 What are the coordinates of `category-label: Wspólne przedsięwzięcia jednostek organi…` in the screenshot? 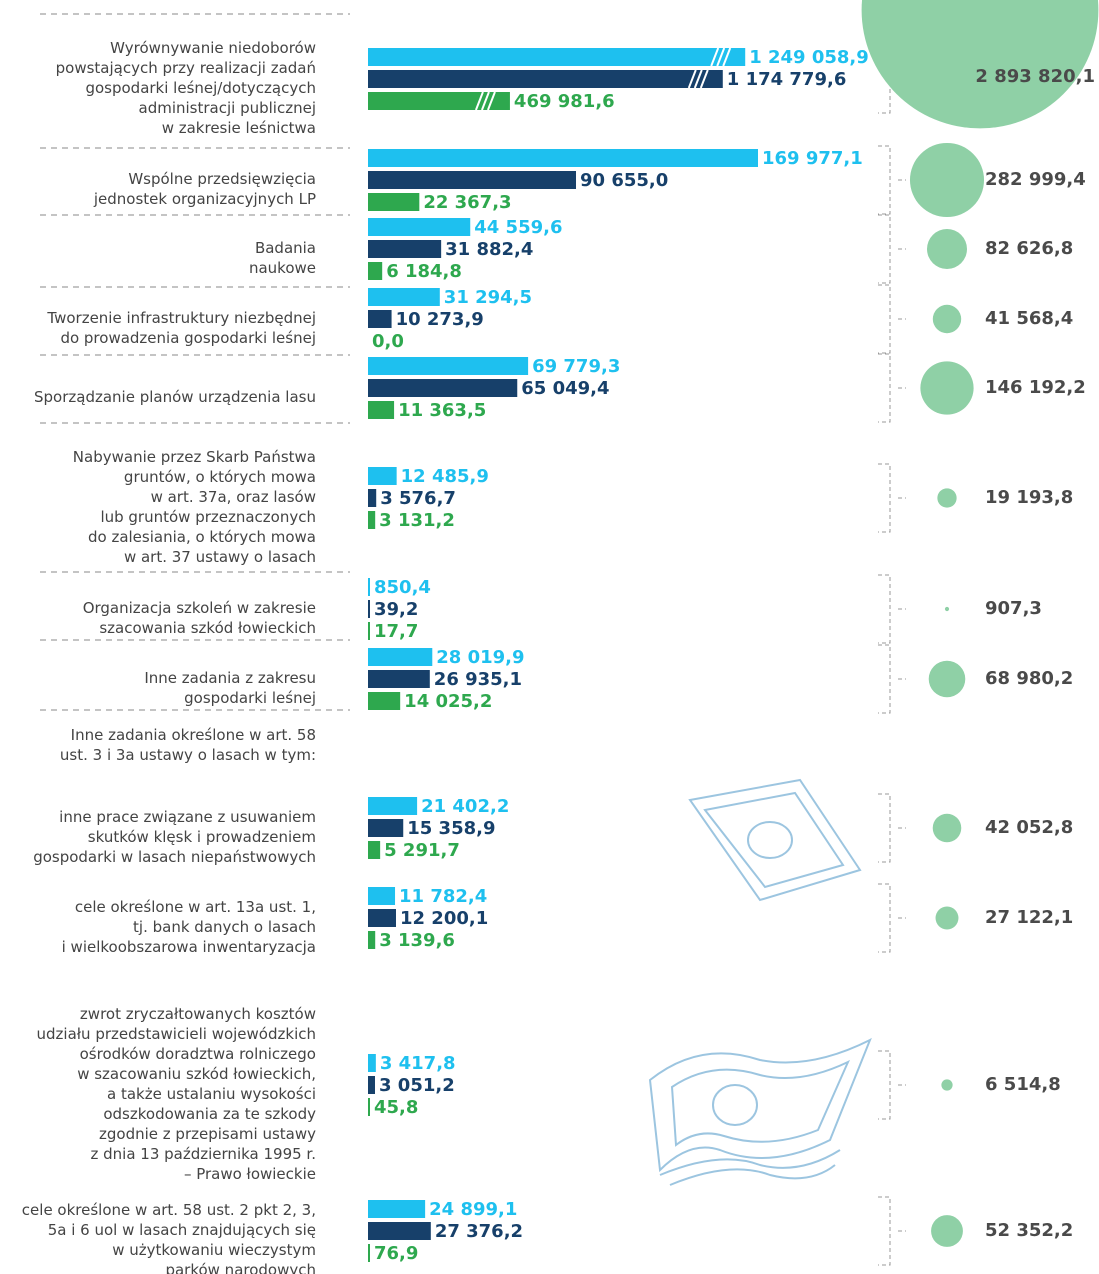 It's located at (204, 189).